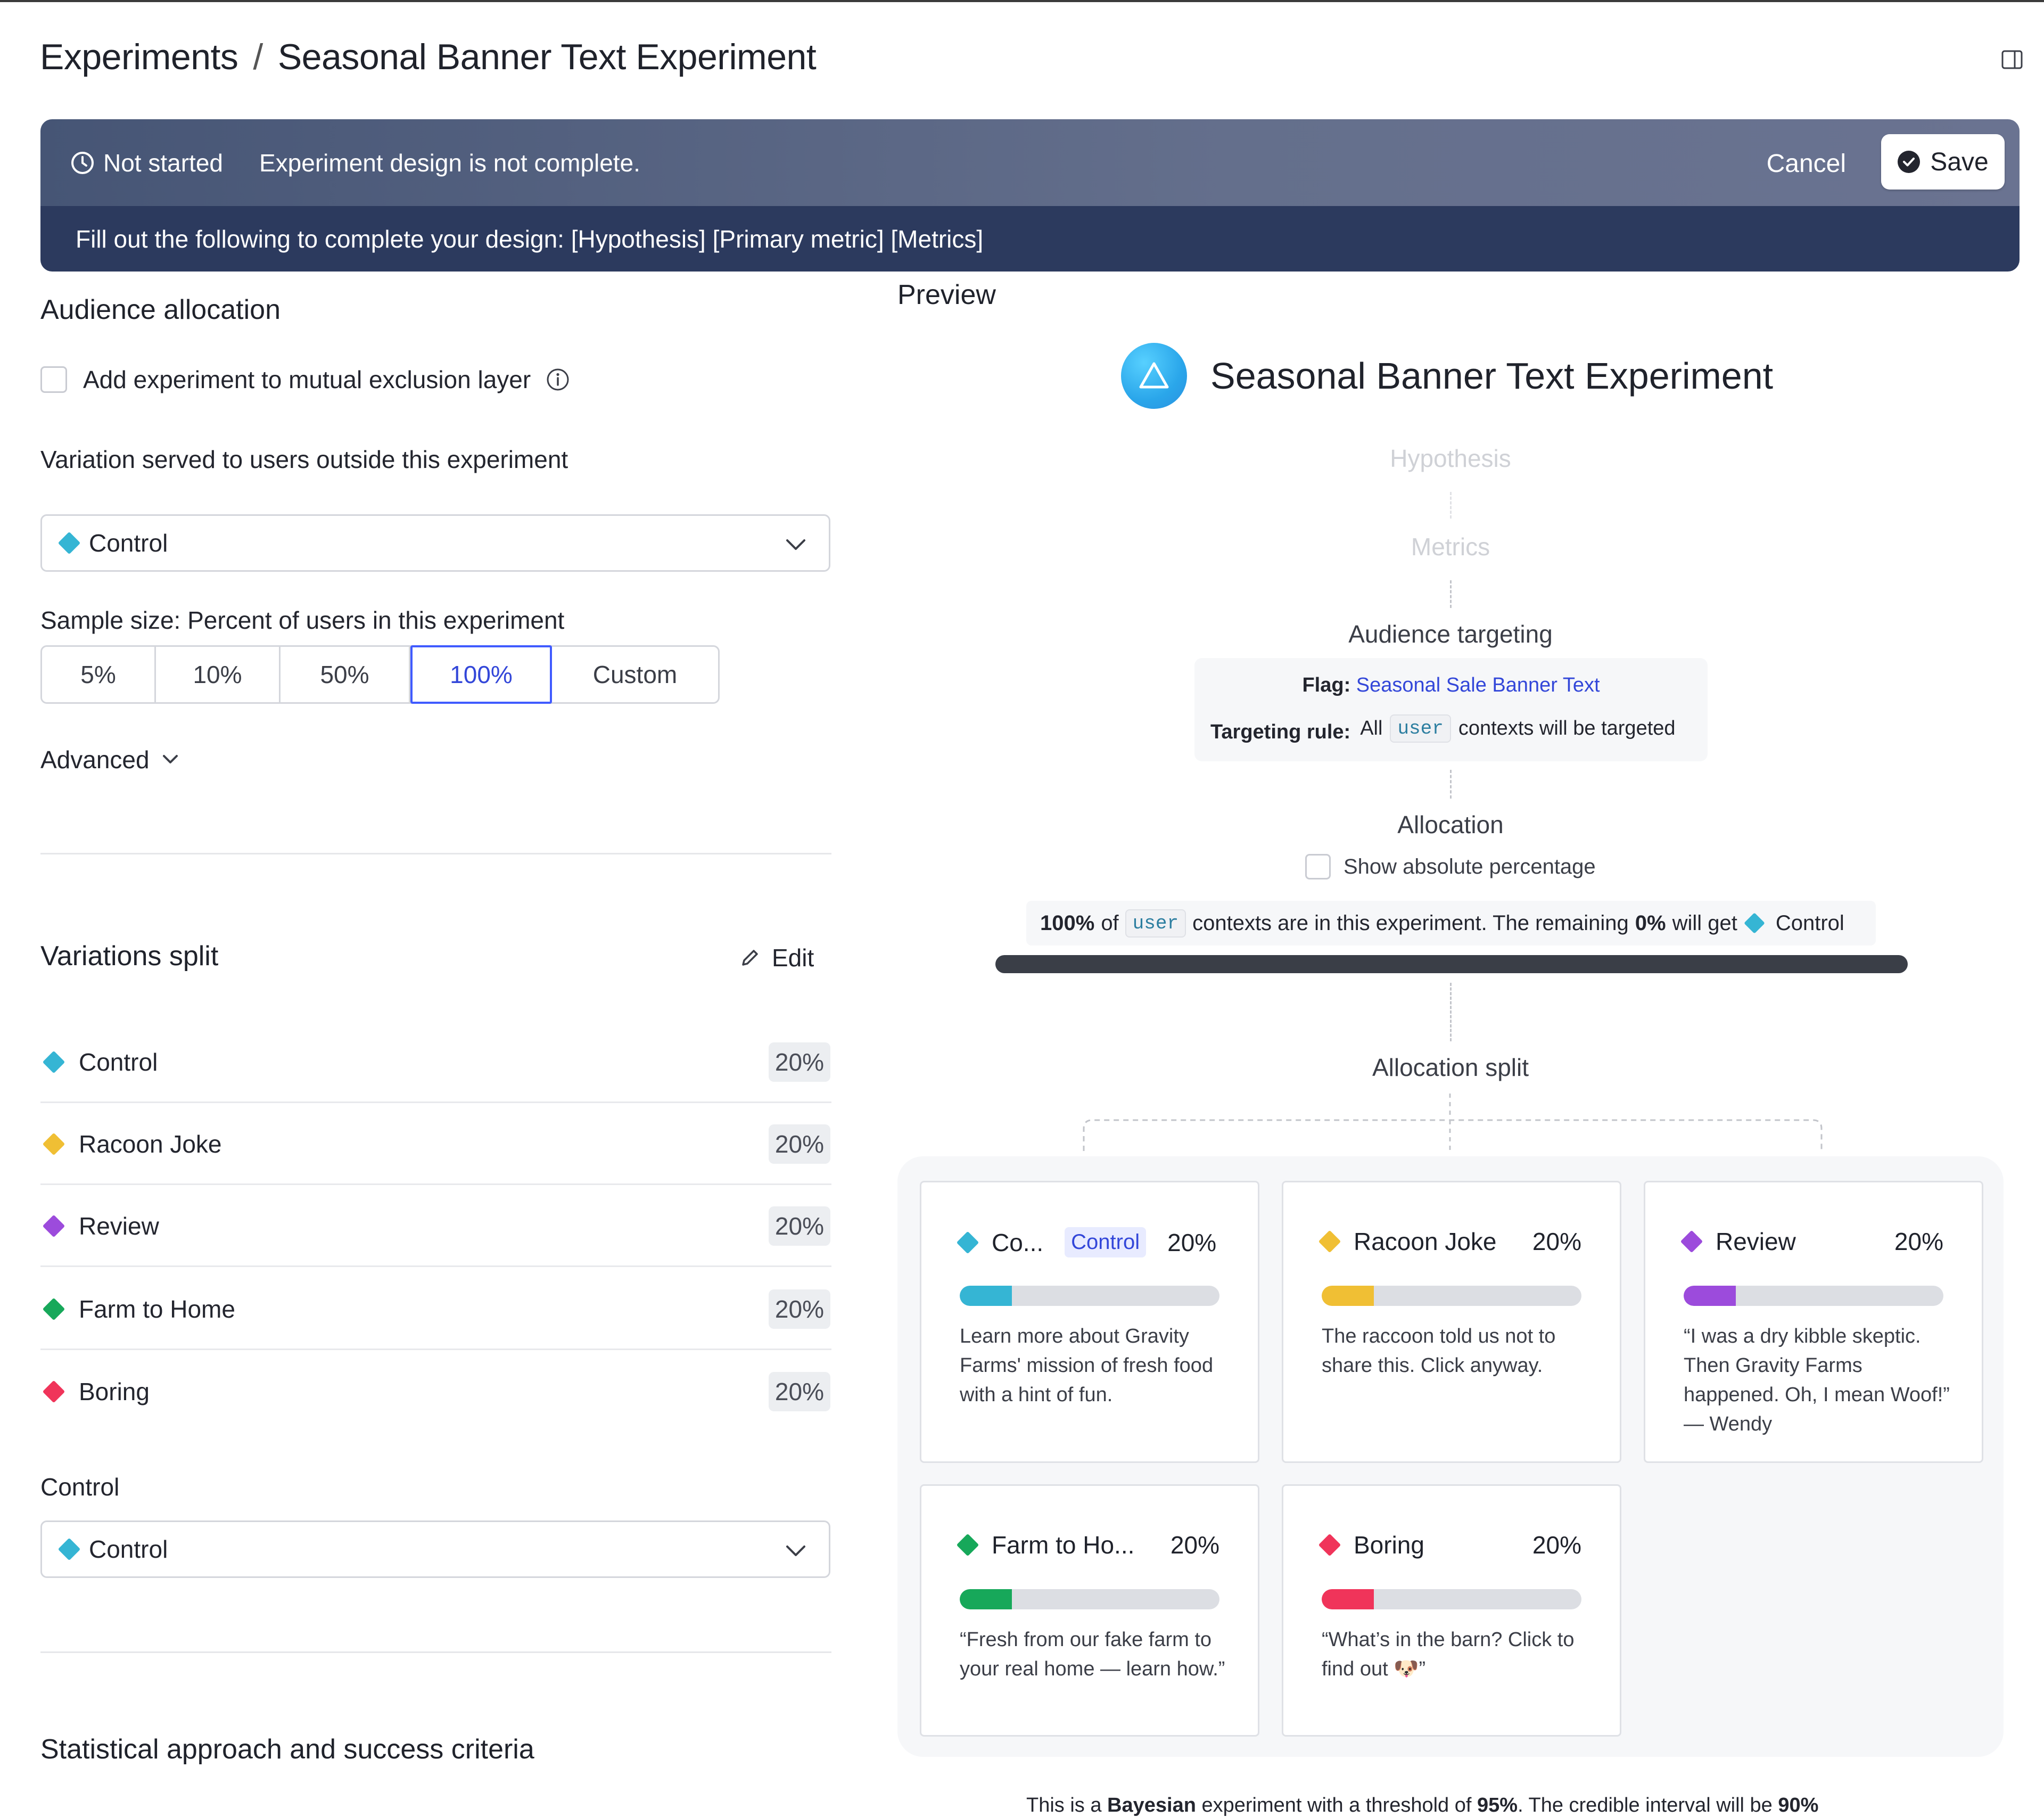 The image size is (2044, 1817). I want to click on variation-name: Farm to Home, so click(157, 1309).